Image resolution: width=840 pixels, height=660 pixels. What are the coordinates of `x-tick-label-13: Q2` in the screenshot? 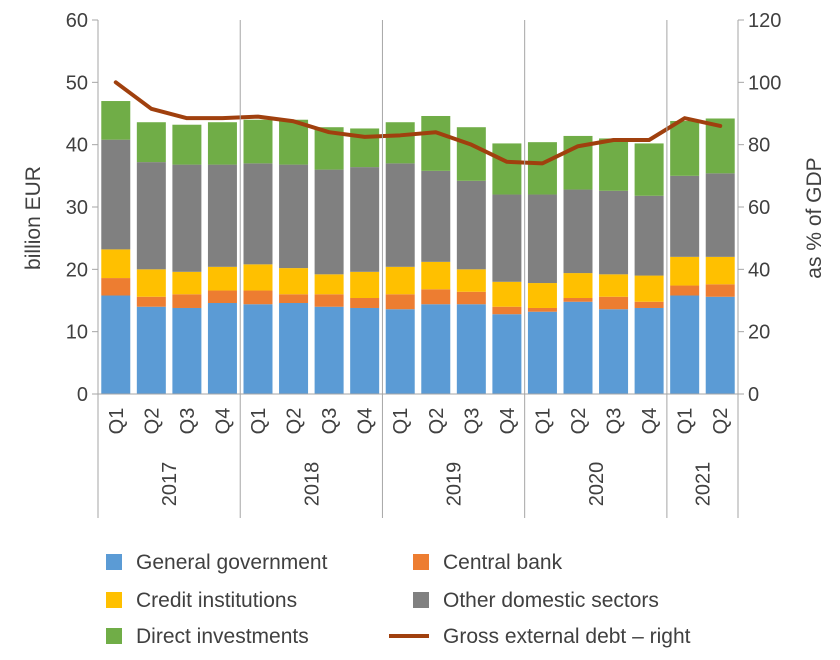 It's located at (579, 421).